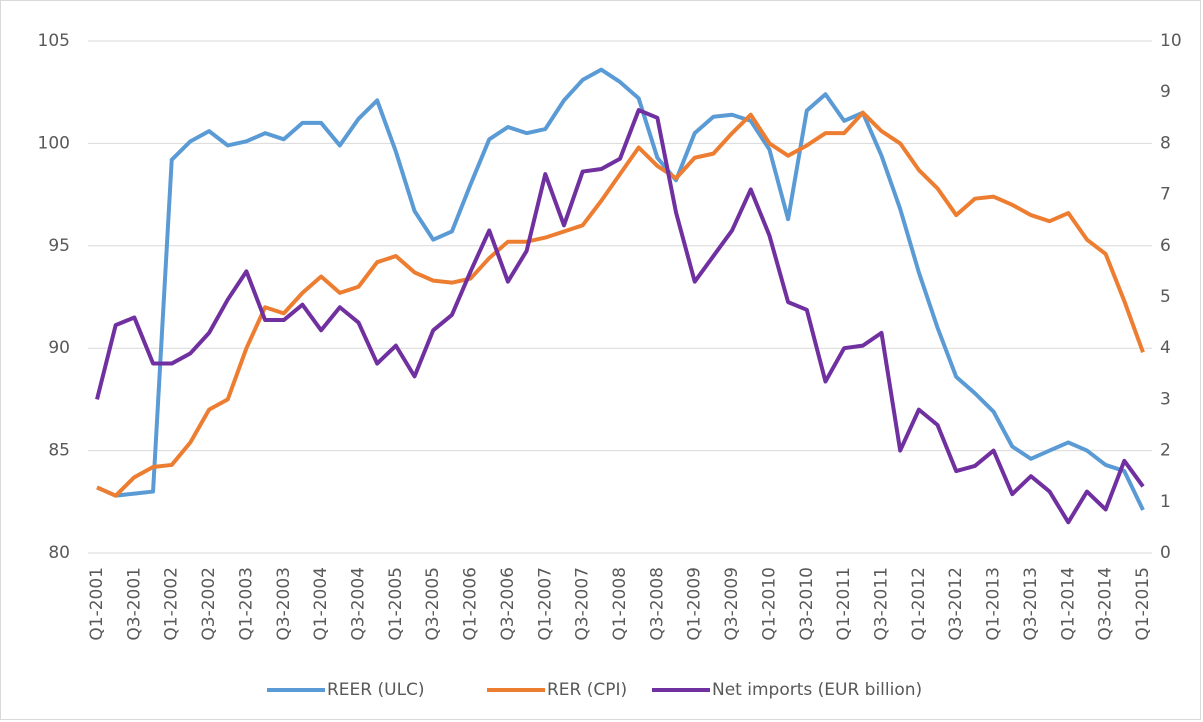 The image size is (1203, 722). What do you see at coordinates (54, 143) in the screenshot?
I see `y-tick-label: 100` at bounding box center [54, 143].